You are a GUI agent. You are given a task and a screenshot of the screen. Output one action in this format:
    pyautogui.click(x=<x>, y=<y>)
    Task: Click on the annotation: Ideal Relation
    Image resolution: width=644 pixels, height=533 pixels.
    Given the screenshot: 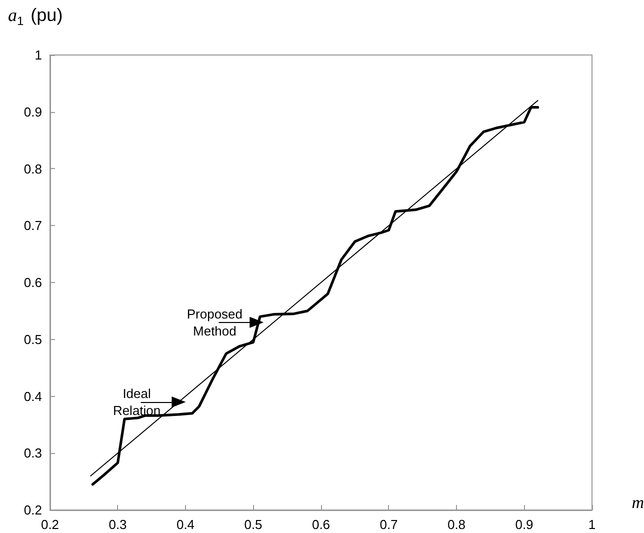 What is the action you would take?
    pyautogui.click(x=136, y=402)
    